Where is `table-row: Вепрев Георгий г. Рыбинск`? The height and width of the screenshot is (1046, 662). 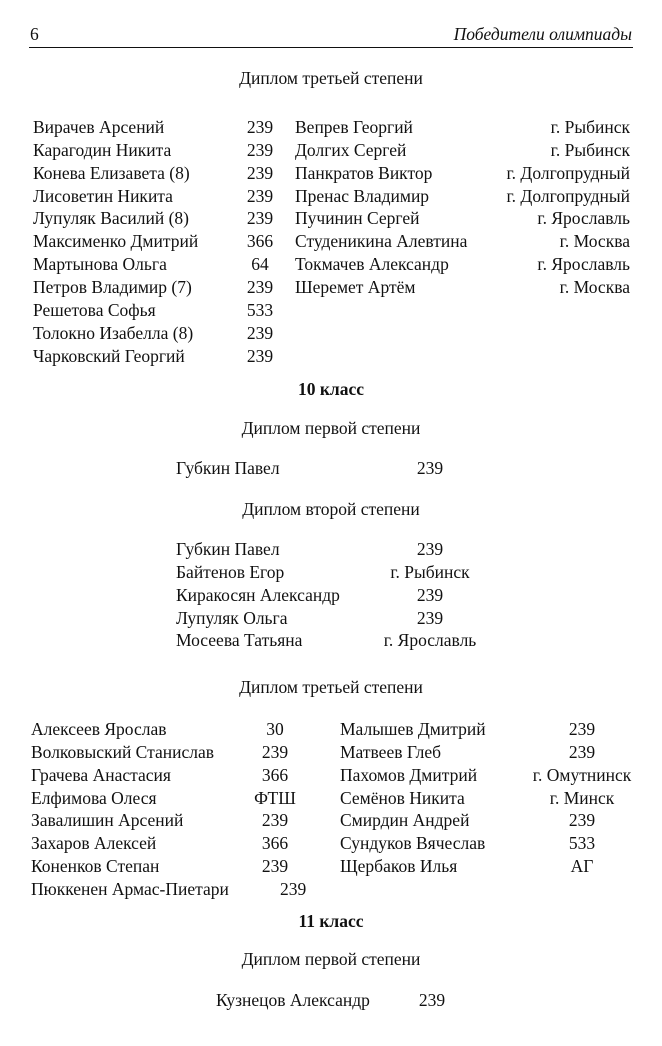
table-row: Вепрев Георгий г. Рыбинск is located at coordinates (331, 127).